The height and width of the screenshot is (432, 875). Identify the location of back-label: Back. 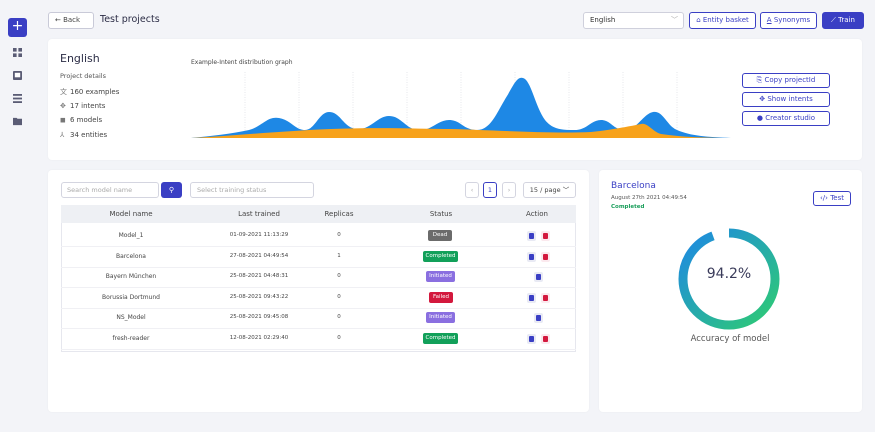
(72, 20).